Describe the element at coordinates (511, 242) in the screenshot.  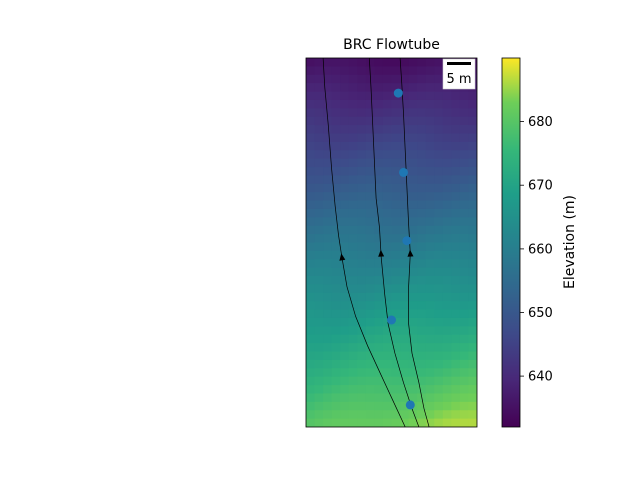
I see `colorbar-gradient` at that location.